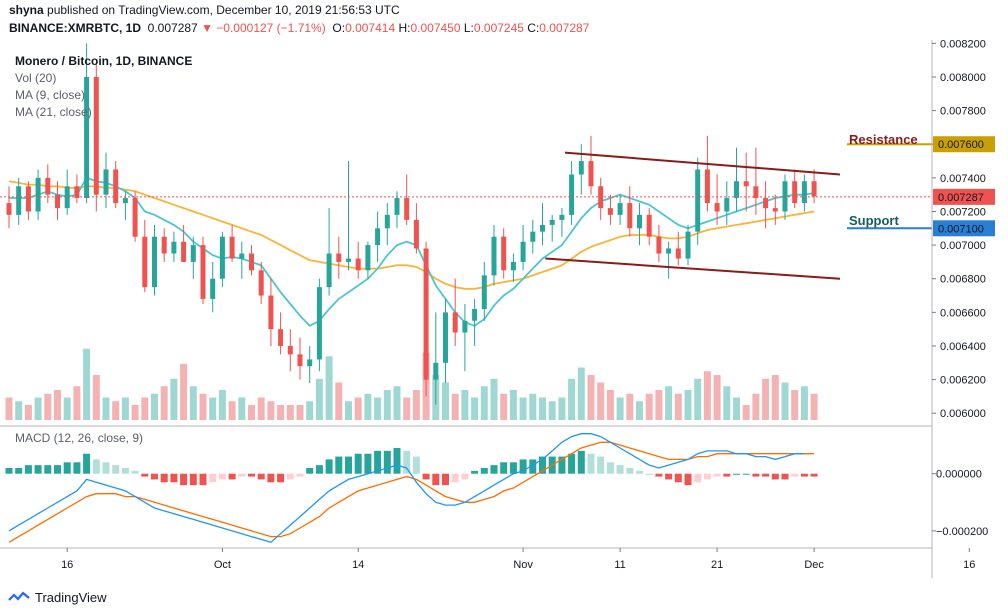 The image size is (1008, 615). Describe the element at coordinates (71, 597) in the screenshot. I see `footer-brand: TradingView` at that location.